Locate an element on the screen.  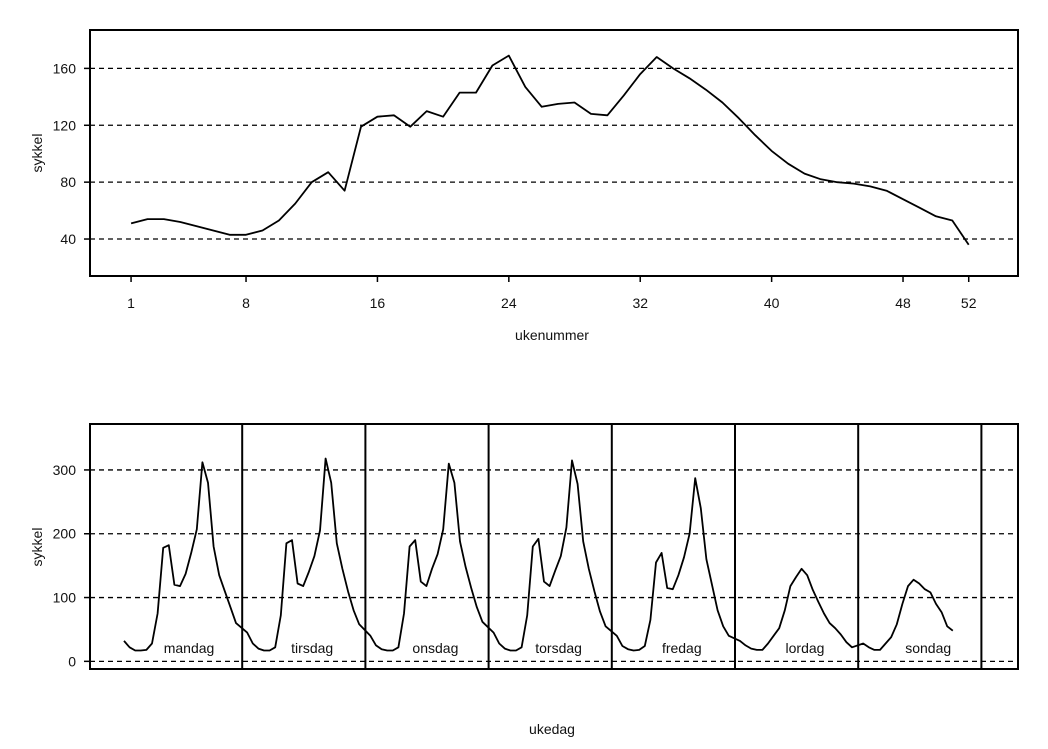
daily-x-axis-label: ukedag is located at coordinates (552, 729).